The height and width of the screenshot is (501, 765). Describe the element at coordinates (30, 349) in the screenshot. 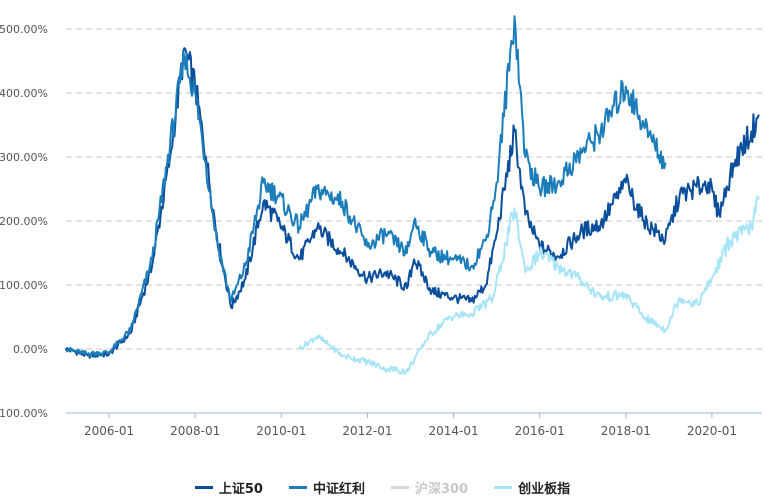

I see `y-tick-label: 0.00%` at that location.